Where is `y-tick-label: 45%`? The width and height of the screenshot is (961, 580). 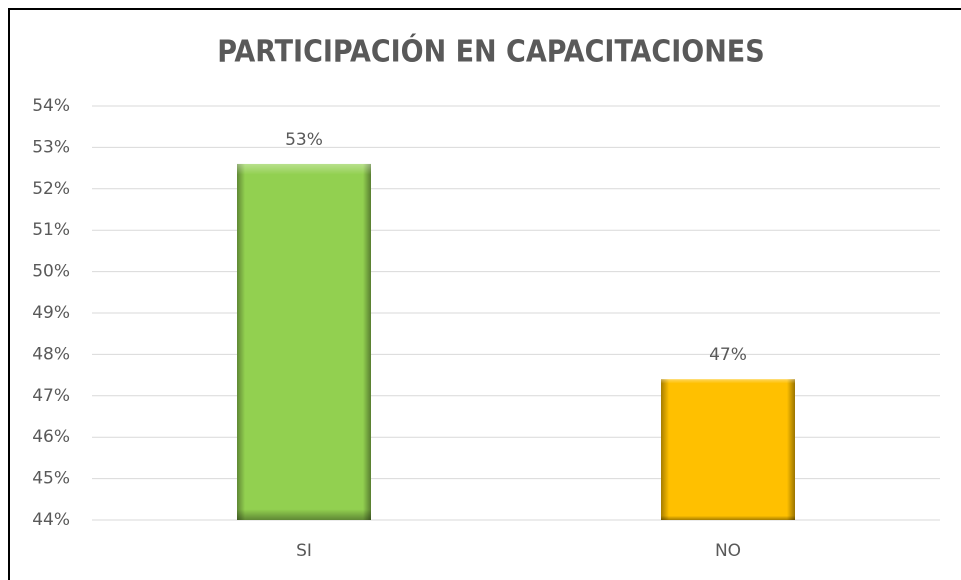
y-tick-label: 45% is located at coordinates (51, 479).